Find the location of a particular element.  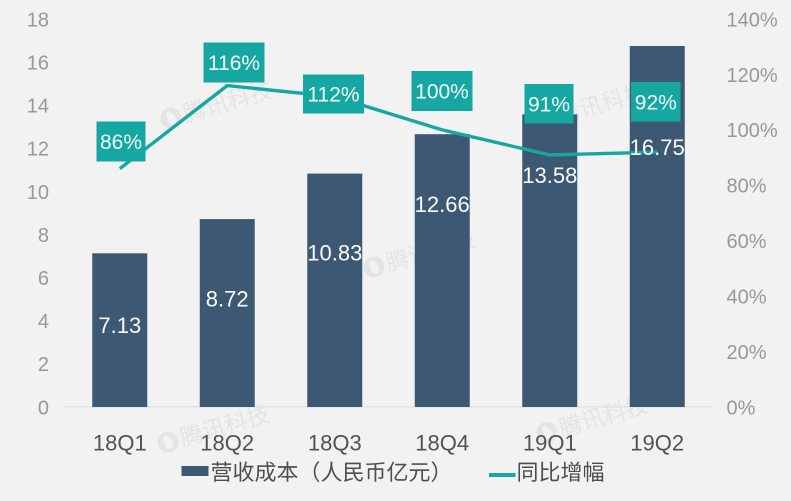

svg-text: 16.75 is located at coordinates (657, 147).